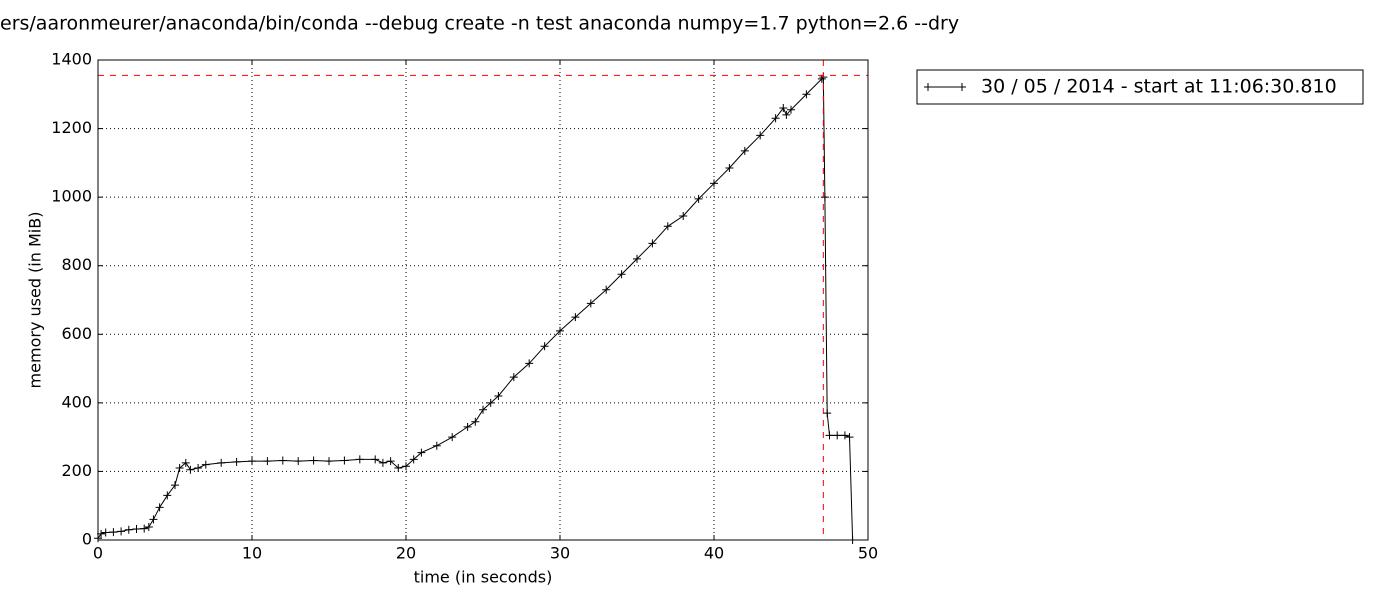 Image resolution: width=1400 pixels, height=600 pixels. What do you see at coordinates (35, 300) in the screenshot?
I see `y-axis-label: memory used (in MiB)` at bounding box center [35, 300].